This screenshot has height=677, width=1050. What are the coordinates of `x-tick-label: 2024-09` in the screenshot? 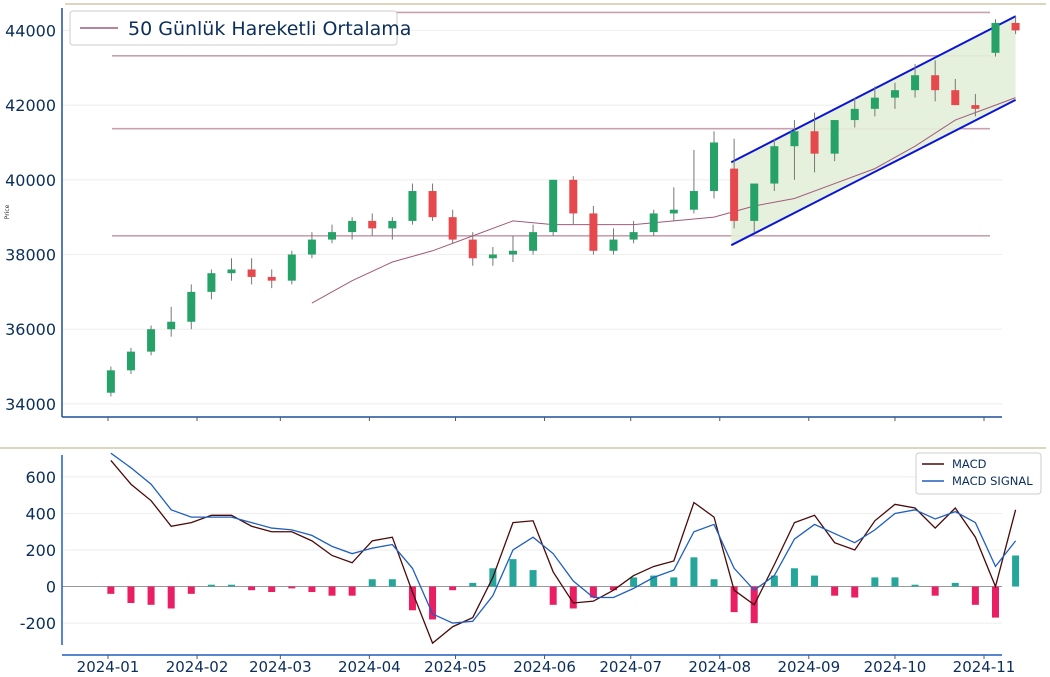 It's located at (808, 667).